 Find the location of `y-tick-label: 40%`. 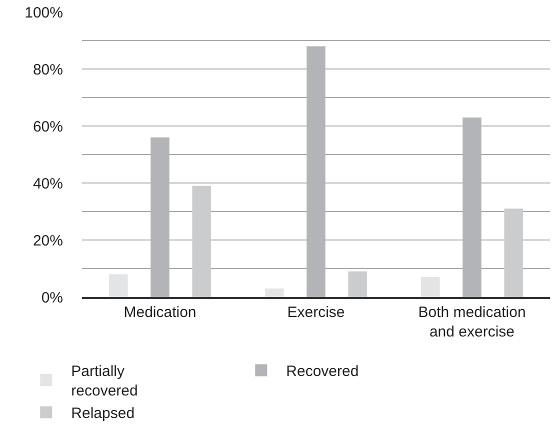

y-tick-label: 40% is located at coordinates (47, 183).